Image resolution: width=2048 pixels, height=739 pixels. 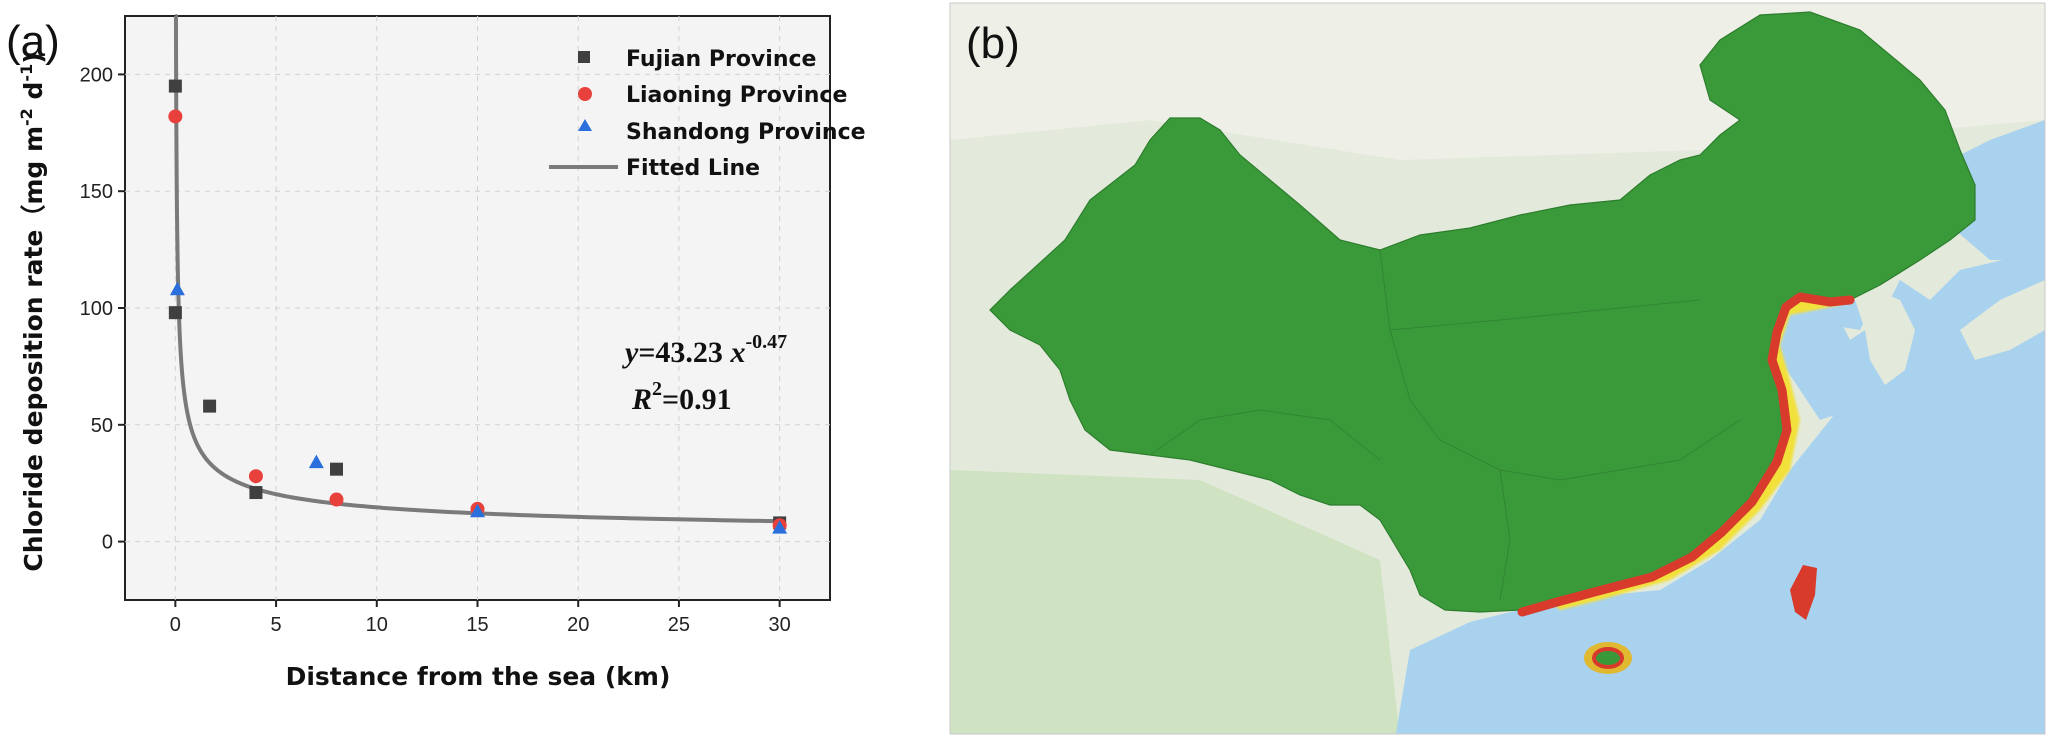 I want to click on fit-r-squared: R2=0.91, so click(x=681, y=397).